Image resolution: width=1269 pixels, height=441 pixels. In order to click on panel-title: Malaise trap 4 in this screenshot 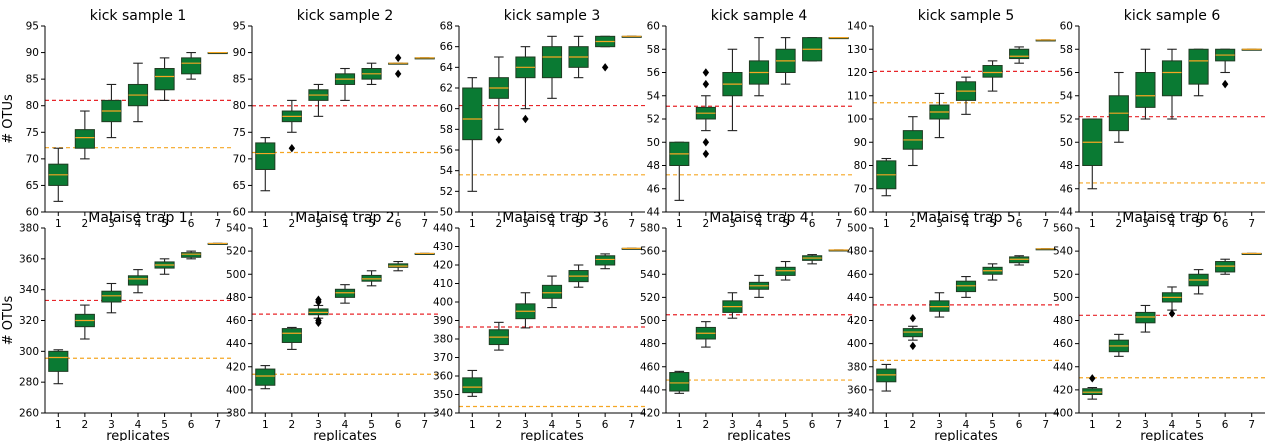, I will do `click(759, 218)`.